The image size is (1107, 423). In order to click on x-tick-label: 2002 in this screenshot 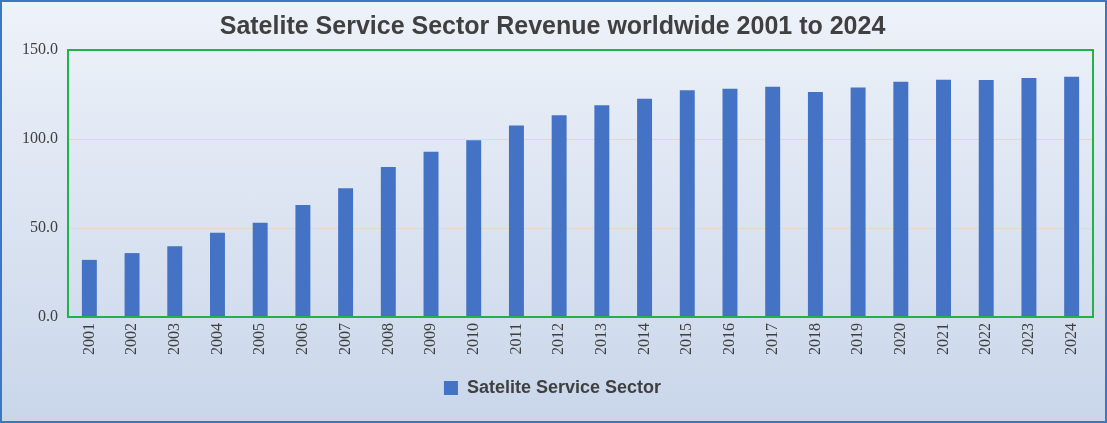, I will do `click(131, 339)`.